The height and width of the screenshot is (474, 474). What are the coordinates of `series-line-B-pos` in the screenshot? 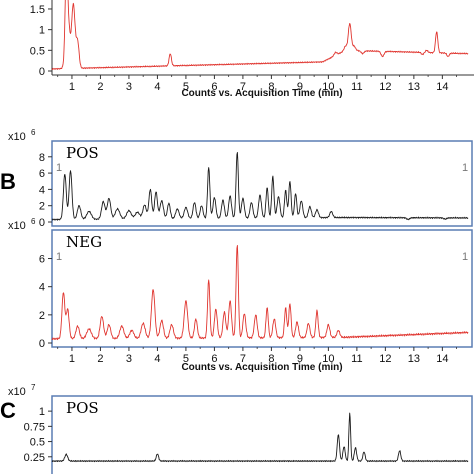 It's located at (260, 186).